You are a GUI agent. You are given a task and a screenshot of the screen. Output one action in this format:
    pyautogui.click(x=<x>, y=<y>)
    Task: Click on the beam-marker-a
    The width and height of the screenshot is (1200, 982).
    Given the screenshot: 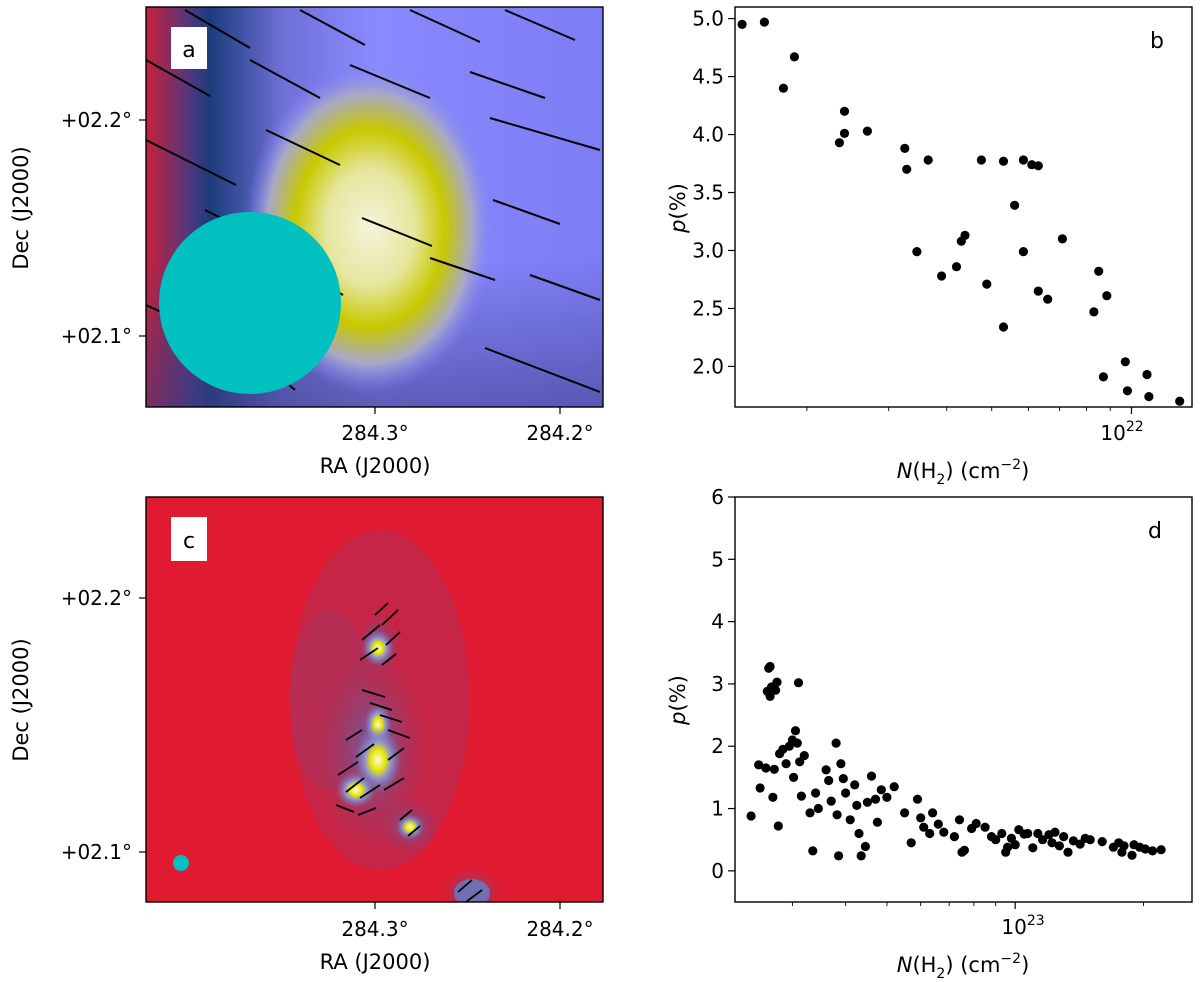 What is the action you would take?
    pyautogui.click(x=250, y=303)
    